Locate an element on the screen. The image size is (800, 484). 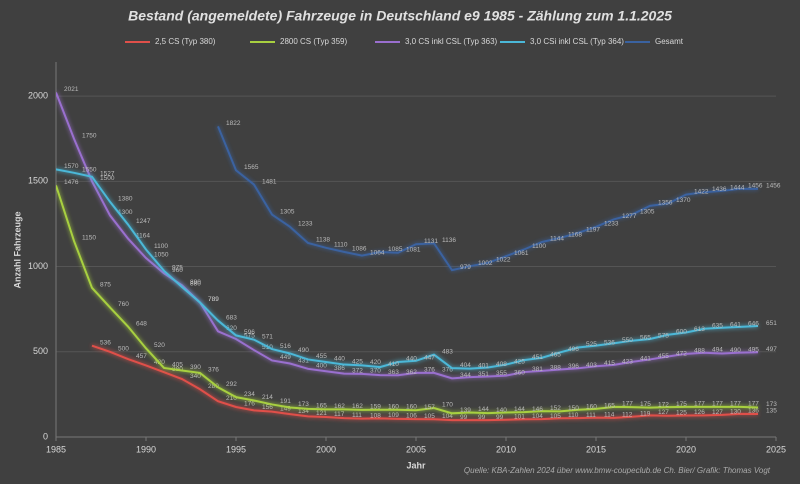
data-label: 651 is located at coordinates (771, 323).